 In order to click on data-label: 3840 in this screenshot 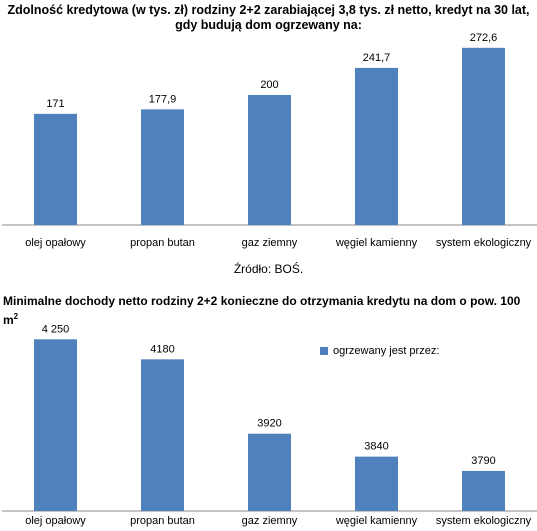, I will do `click(376, 447)`.